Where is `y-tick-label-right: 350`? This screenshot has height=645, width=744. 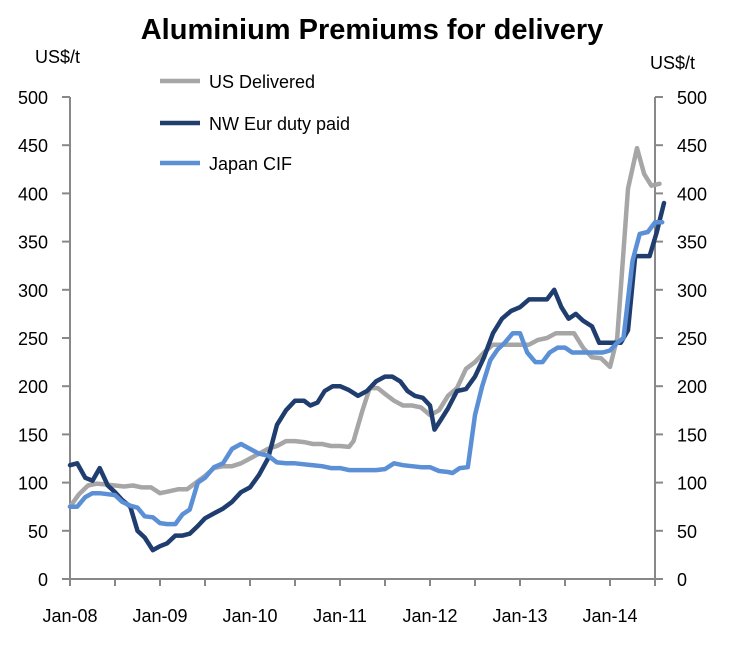 y-tick-label-right: 350 is located at coordinates (692, 243).